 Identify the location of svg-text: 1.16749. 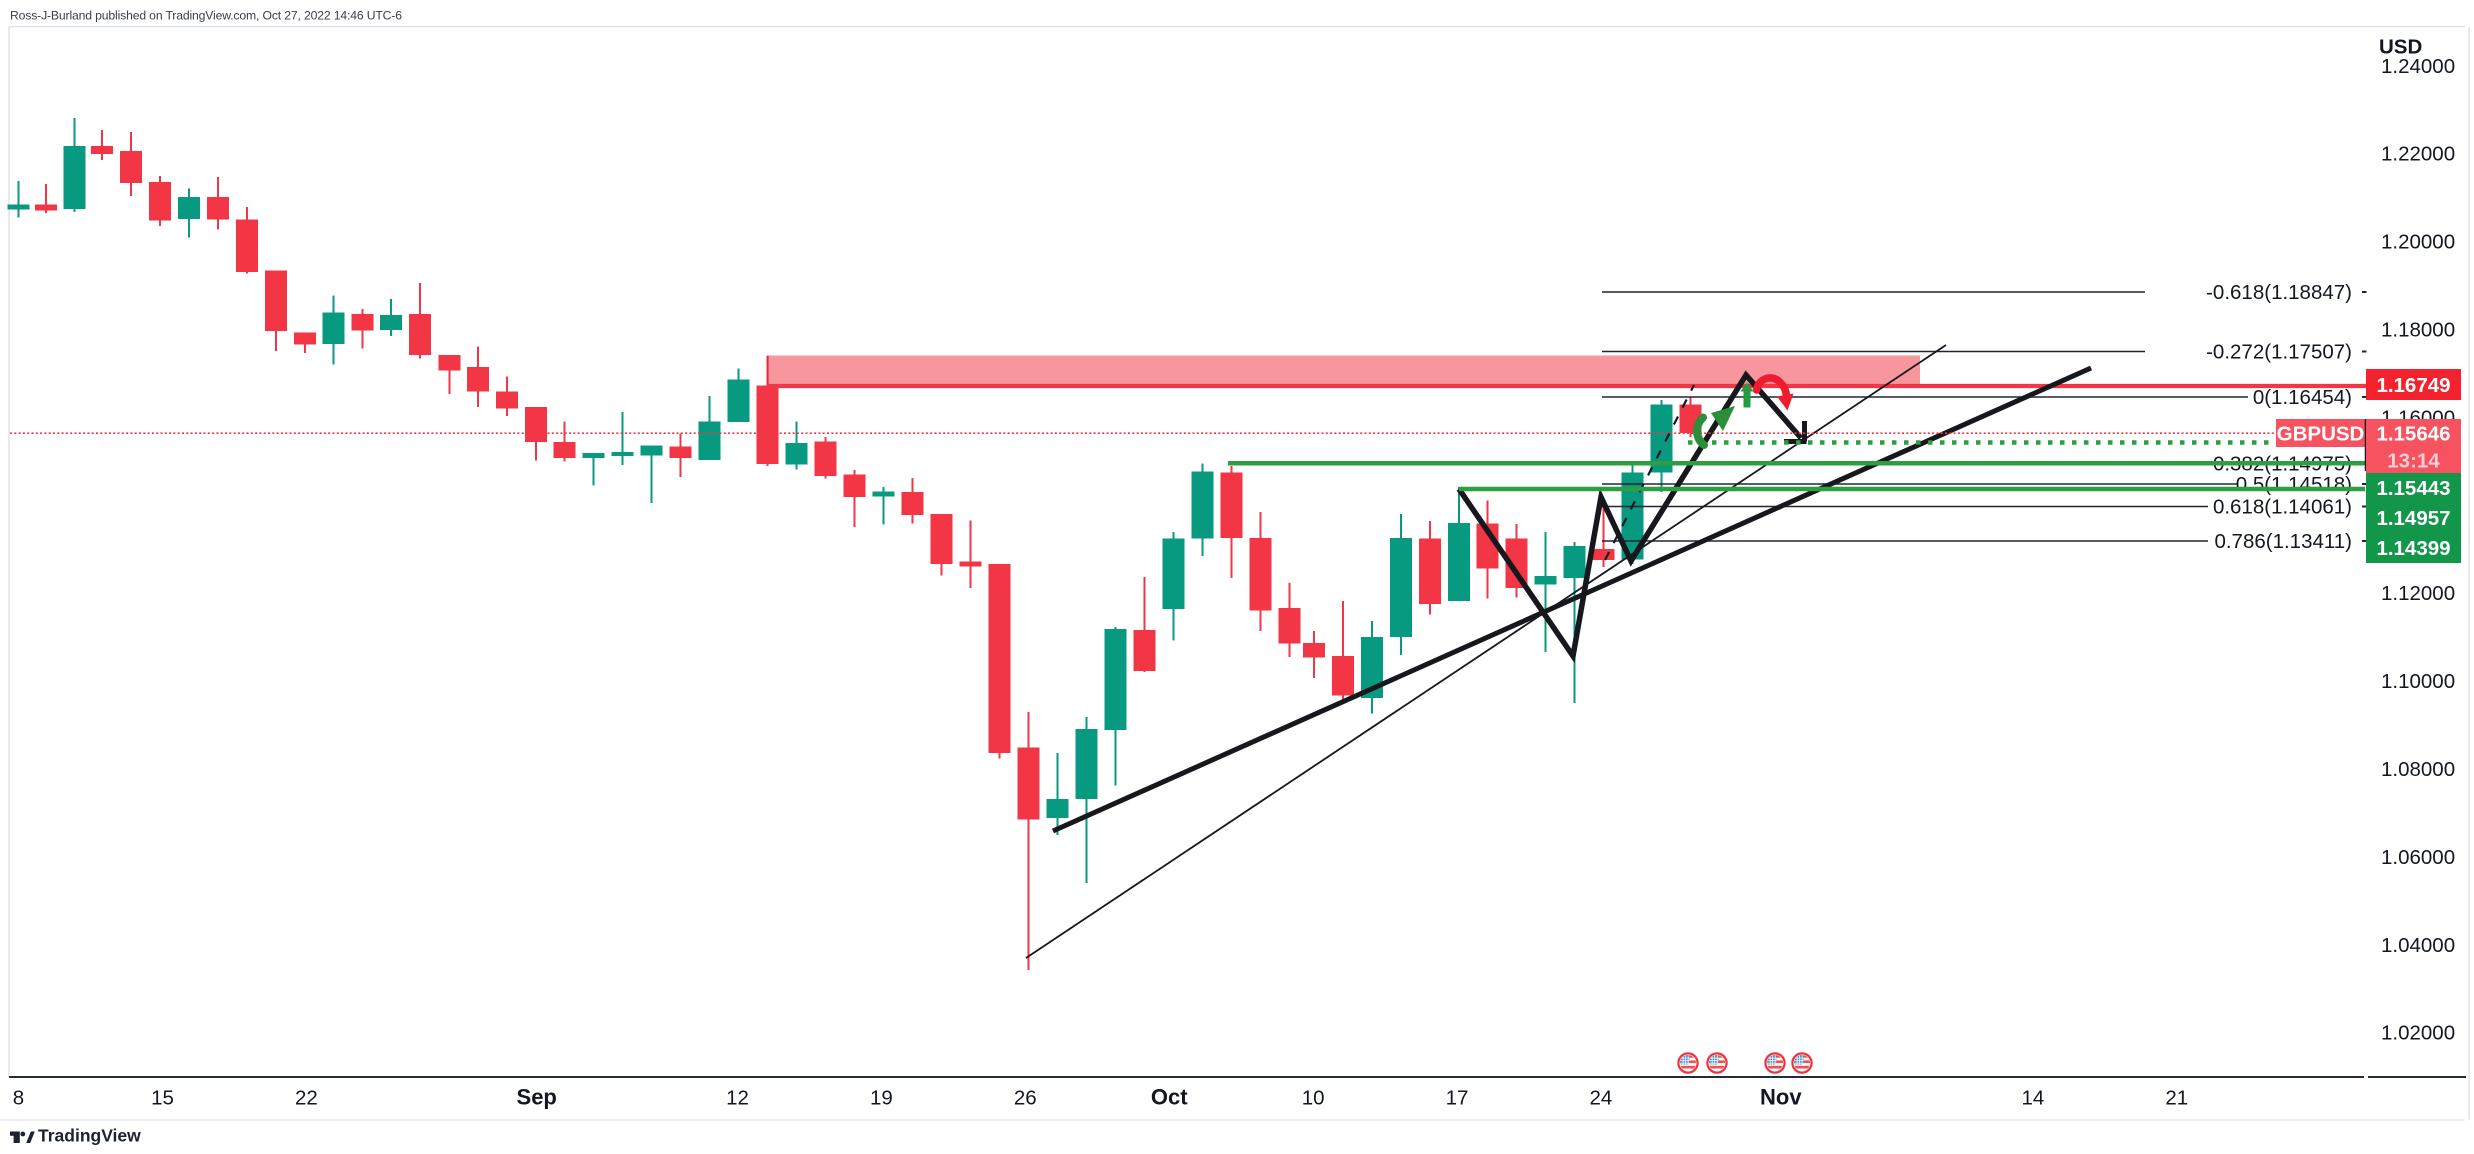
(2413, 385).